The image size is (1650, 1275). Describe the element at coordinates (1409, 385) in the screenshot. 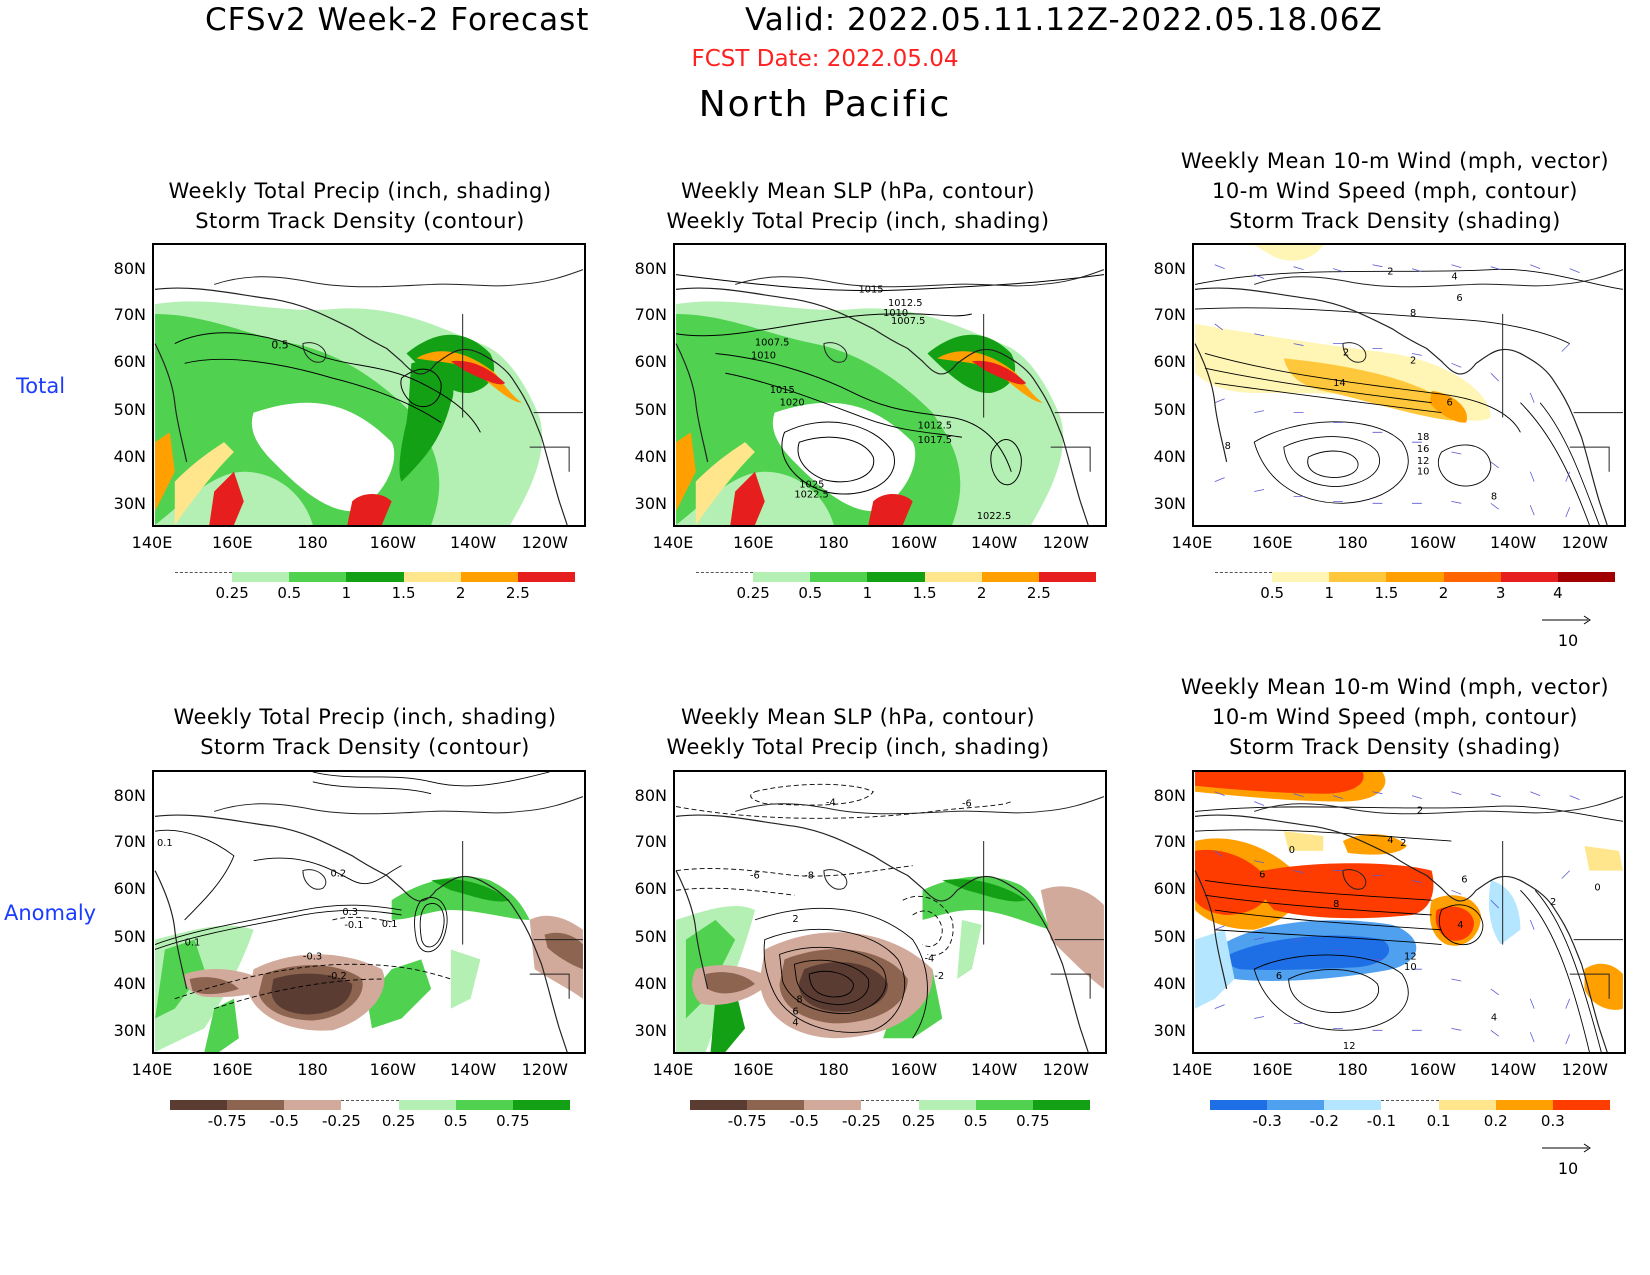

I see `map-total-wind-storm: 2 4 6 8 2 2 14 6 18 16 12 10 8 8` at that location.